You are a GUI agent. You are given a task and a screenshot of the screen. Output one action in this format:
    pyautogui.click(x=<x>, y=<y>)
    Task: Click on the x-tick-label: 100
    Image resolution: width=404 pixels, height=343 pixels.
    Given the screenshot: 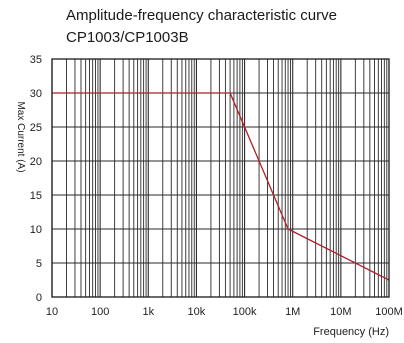 What is the action you would take?
    pyautogui.click(x=100, y=312)
    